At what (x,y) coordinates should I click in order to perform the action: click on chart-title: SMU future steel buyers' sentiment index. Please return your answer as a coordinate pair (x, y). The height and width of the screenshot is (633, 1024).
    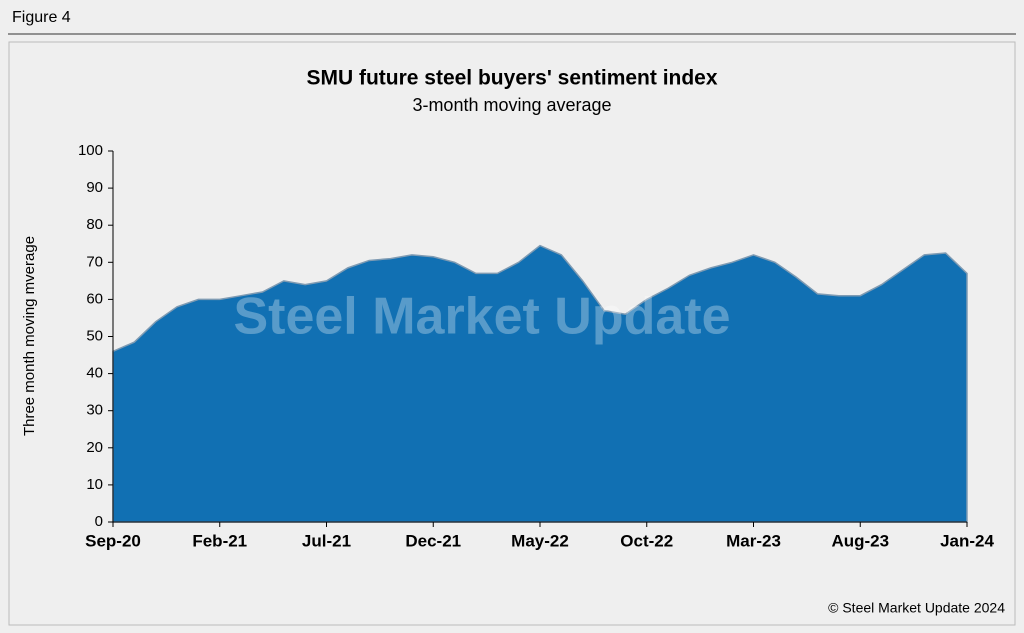
    Looking at the image, I should click on (511, 78).